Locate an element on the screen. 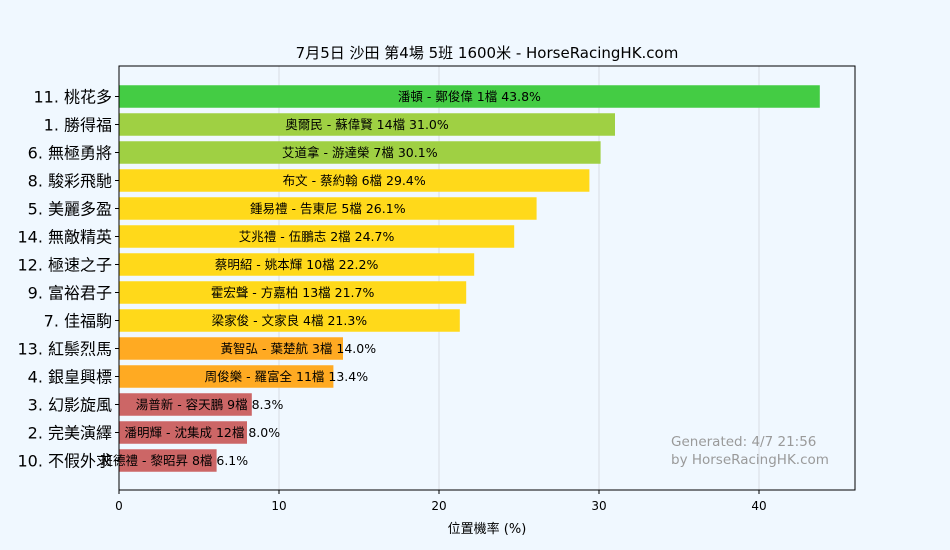 This screenshot has height=550, width=950. bar-label: 湯普新 - 容天鵬 9檔 8.3% is located at coordinates (210, 404).